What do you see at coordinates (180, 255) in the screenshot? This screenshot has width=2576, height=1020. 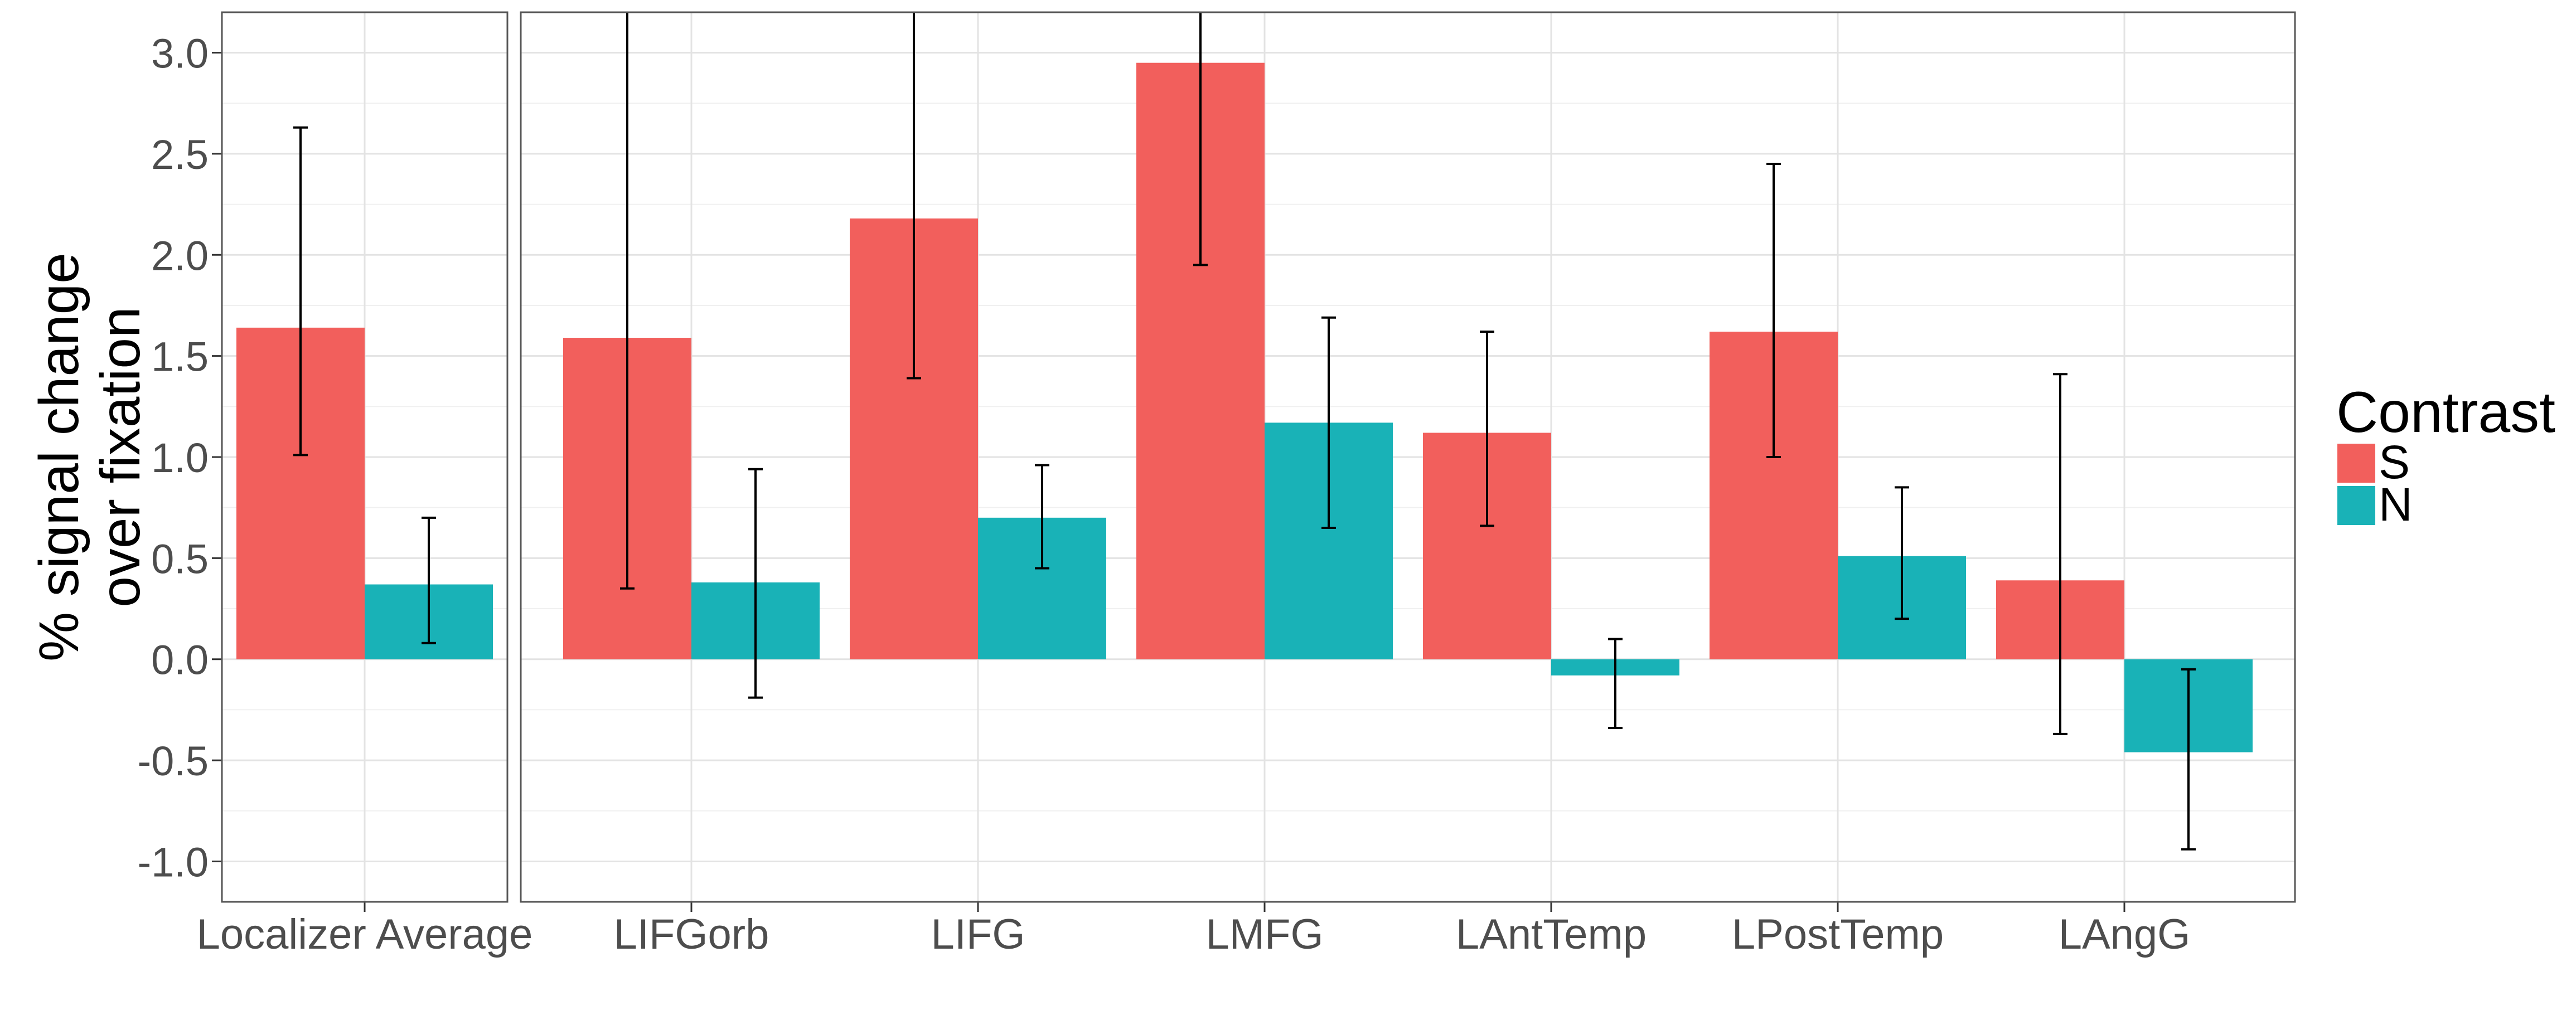 I see `y-tick-label: 2.0` at bounding box center [180, 255].